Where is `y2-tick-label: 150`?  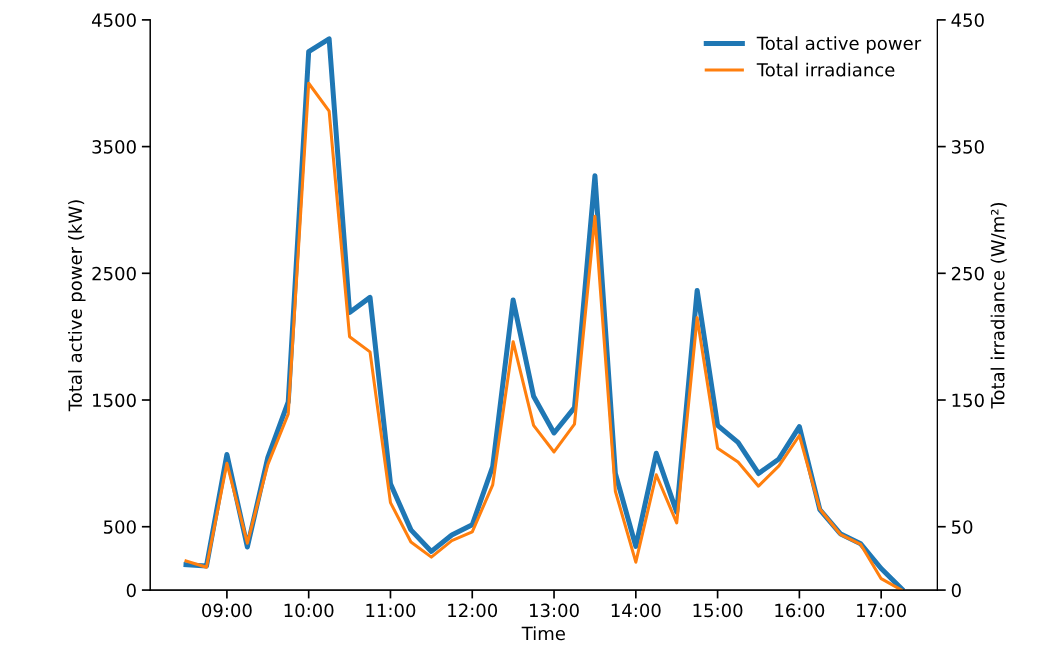 y2-tick-label: 150 is located at coordinates (968, 400).